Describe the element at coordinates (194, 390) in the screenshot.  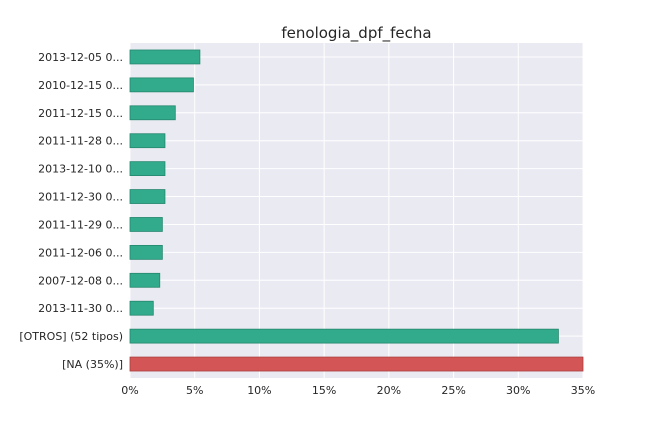
I see `x-tick-label: 5%` at that location.